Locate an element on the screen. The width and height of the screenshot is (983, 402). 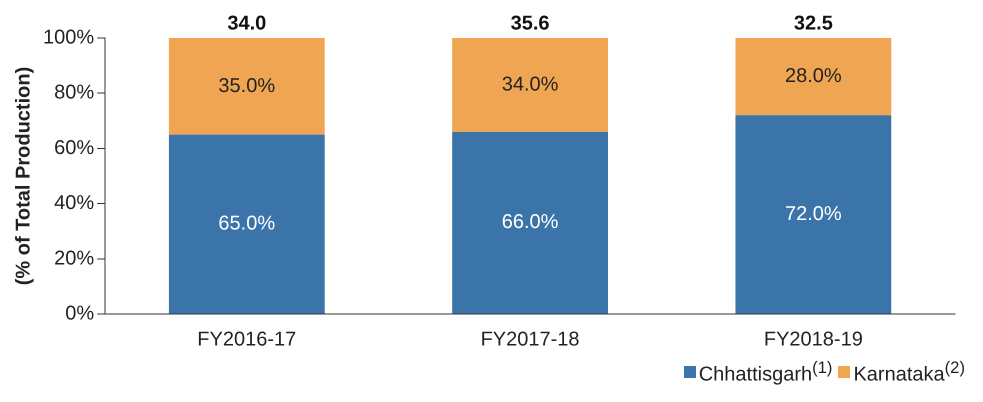
y-tick-label: 0% is located at coordinates (79, 313).